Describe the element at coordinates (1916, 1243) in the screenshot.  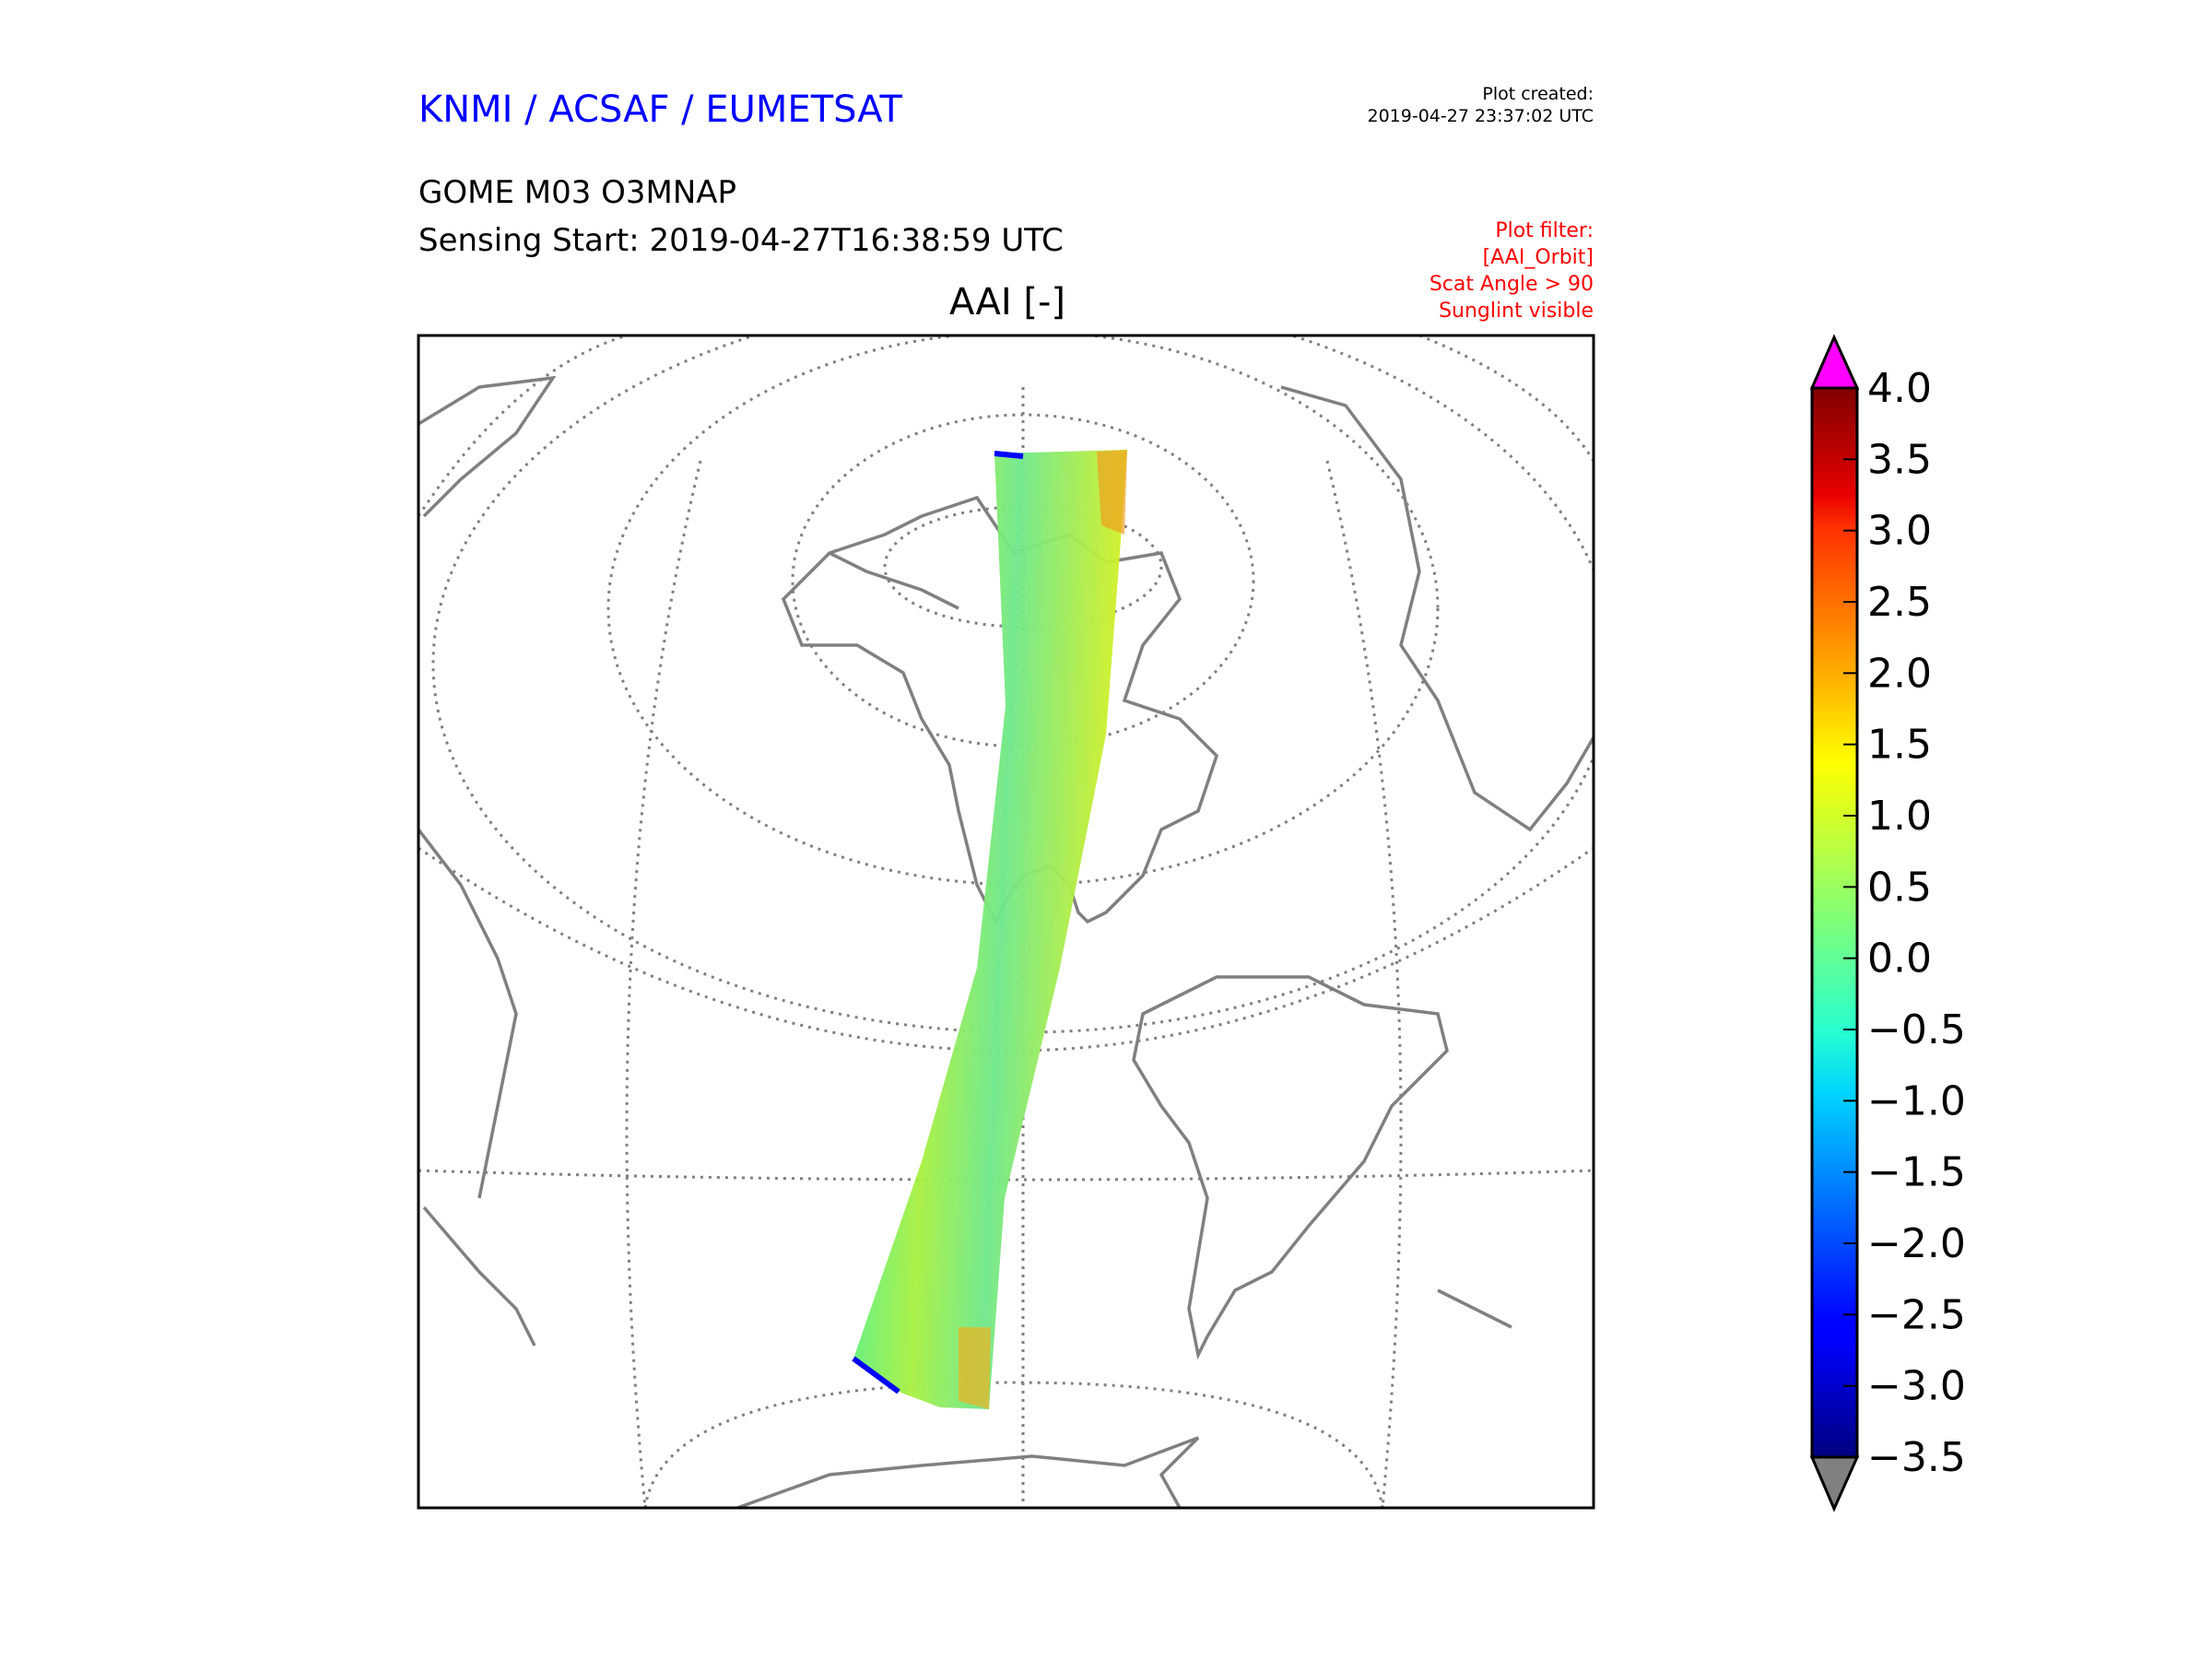
I see `colorbar-tick-label: −2.0` at that location.